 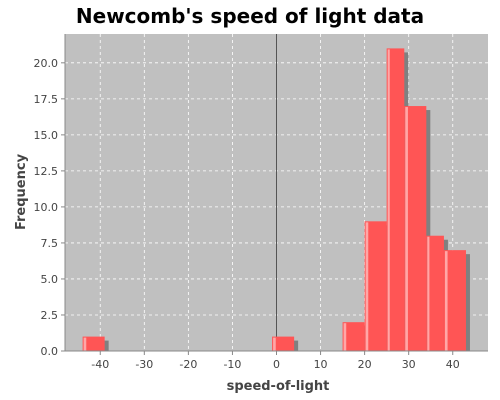 I want to click on x-tick-label: 0, so click(x=276, y=364).